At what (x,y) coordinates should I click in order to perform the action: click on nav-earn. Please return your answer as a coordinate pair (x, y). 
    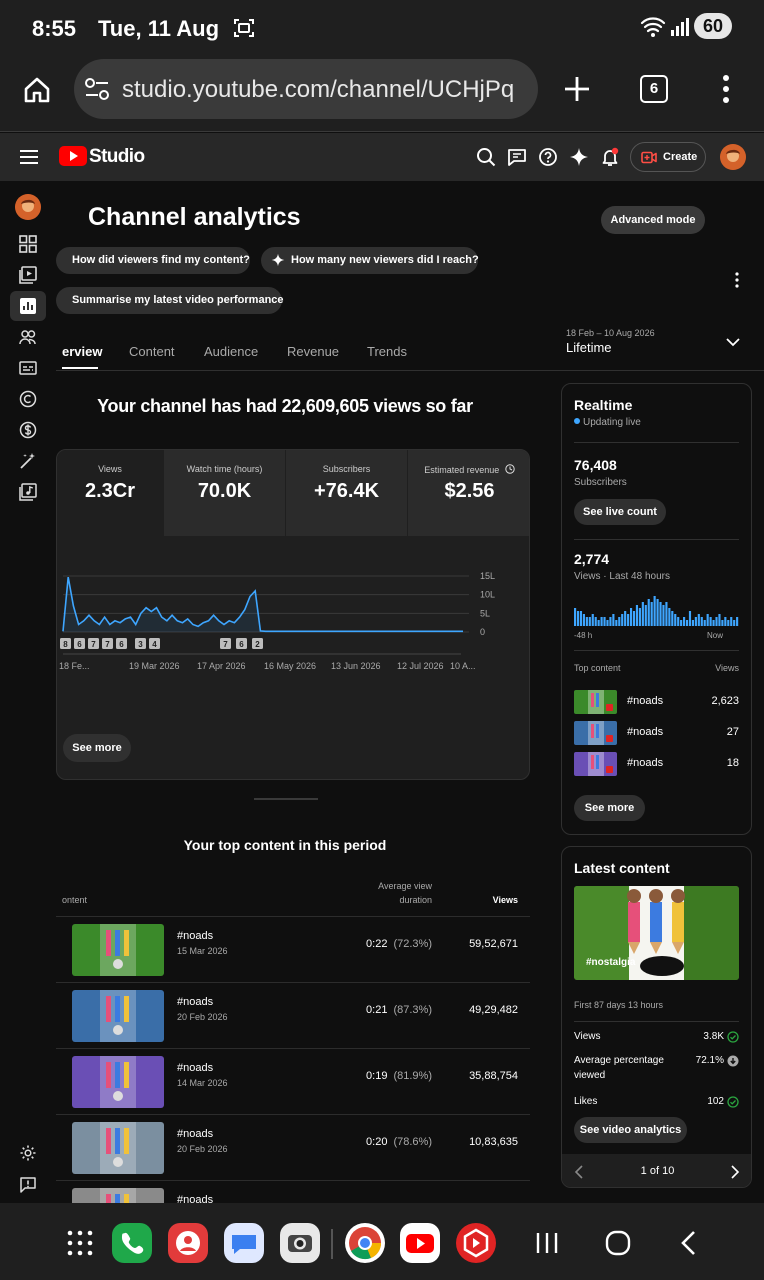
    Looking at the image, I should click on (28, 430).